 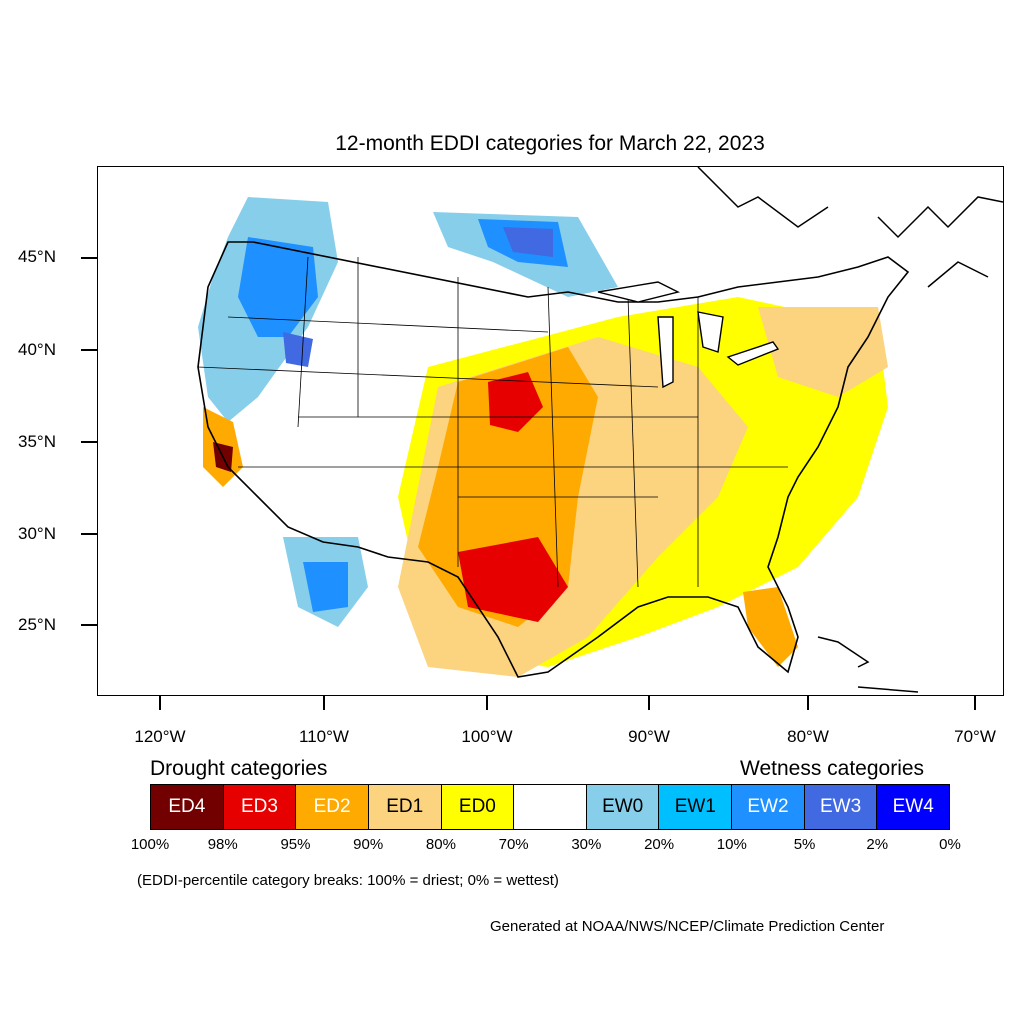 I want to click on percentile-break-label: 100%, so click(x=150, y=844).